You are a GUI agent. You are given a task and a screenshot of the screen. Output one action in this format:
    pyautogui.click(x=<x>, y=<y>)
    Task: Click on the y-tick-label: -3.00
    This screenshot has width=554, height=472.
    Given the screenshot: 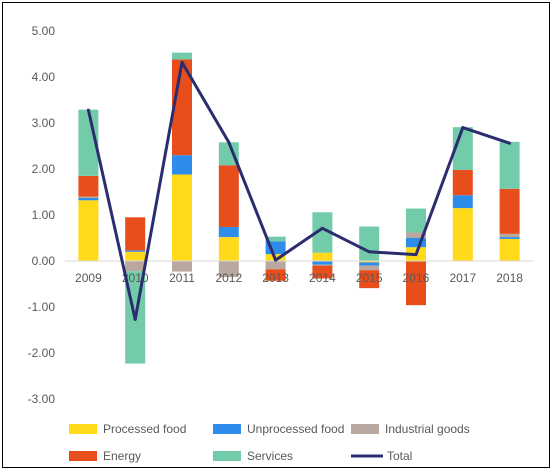 What is the action you would take?
    pyautogui.click(x=42, y=399)
    